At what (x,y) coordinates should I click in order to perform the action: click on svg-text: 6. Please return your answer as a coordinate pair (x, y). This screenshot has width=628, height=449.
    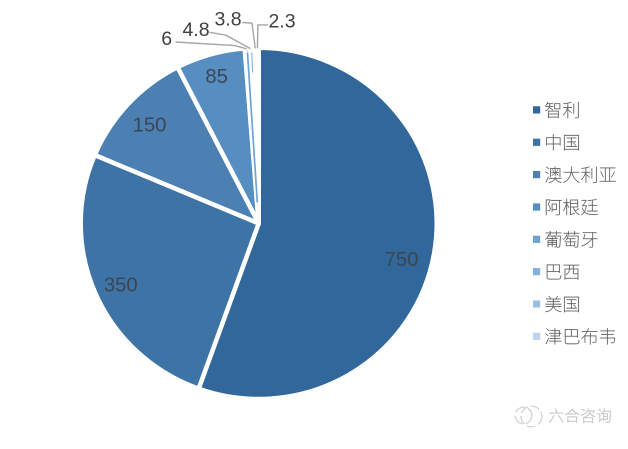
    Looking at the image, I should click on (166, 39).